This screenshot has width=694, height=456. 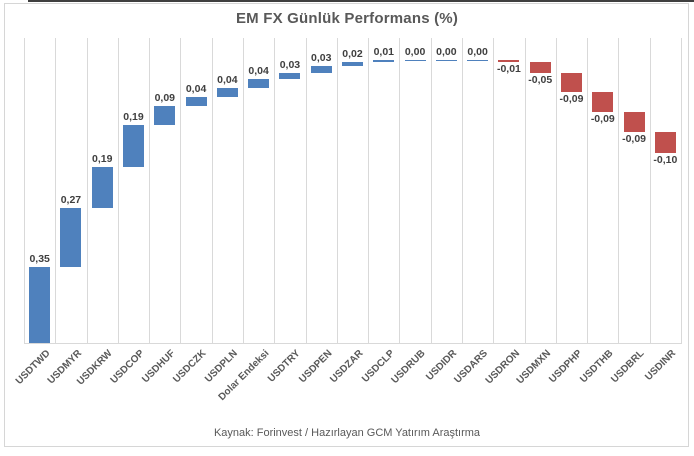 I want to click on bar-usdron, so click(x=509, y=60).